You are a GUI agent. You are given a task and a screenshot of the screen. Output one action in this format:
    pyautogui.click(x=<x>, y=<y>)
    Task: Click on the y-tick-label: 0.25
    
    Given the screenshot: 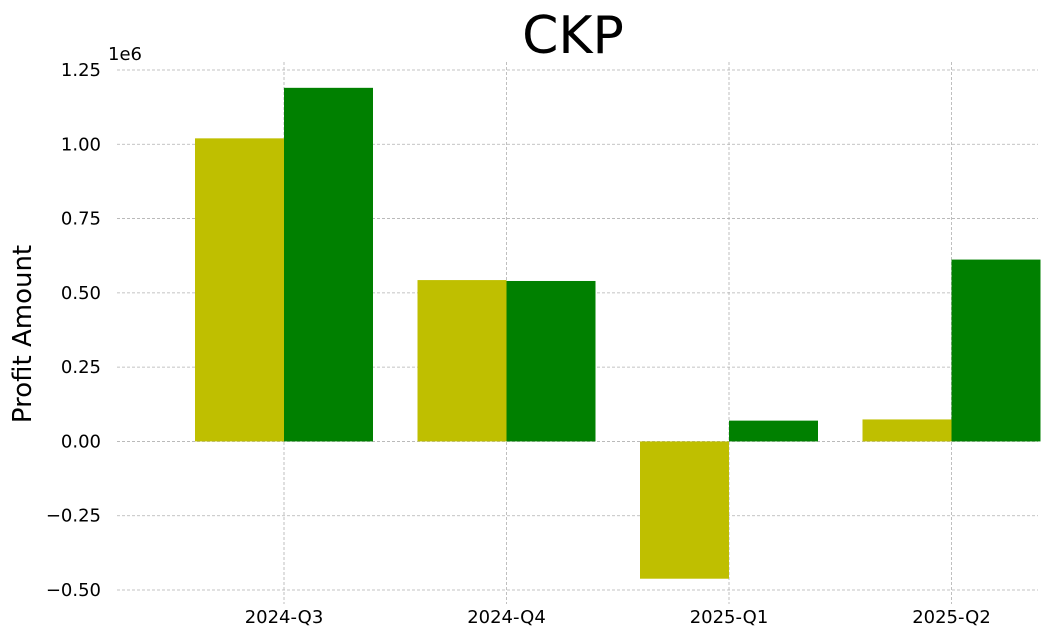 What is the action you would take?
    pyautogui.click(x=81, y=367)
    